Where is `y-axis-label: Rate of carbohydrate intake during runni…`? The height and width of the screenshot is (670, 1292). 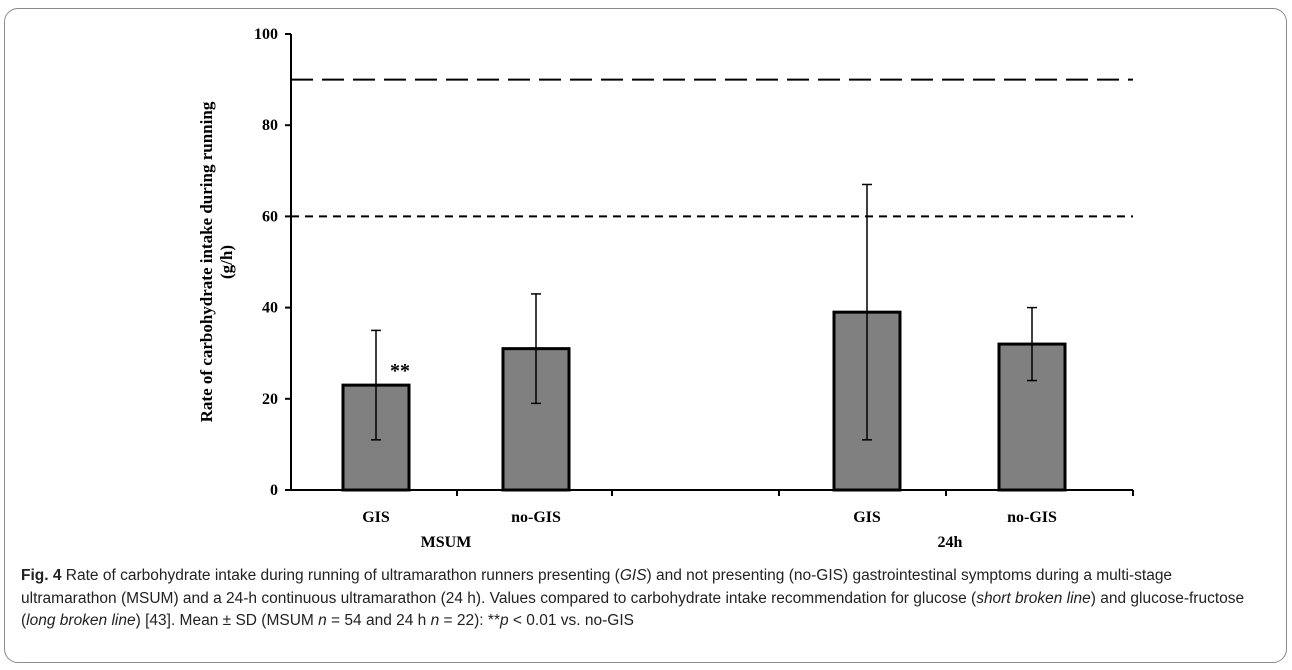
y-axis-label: Rate of carbohydrate intake during runni… is located at coordinates (206, 261).